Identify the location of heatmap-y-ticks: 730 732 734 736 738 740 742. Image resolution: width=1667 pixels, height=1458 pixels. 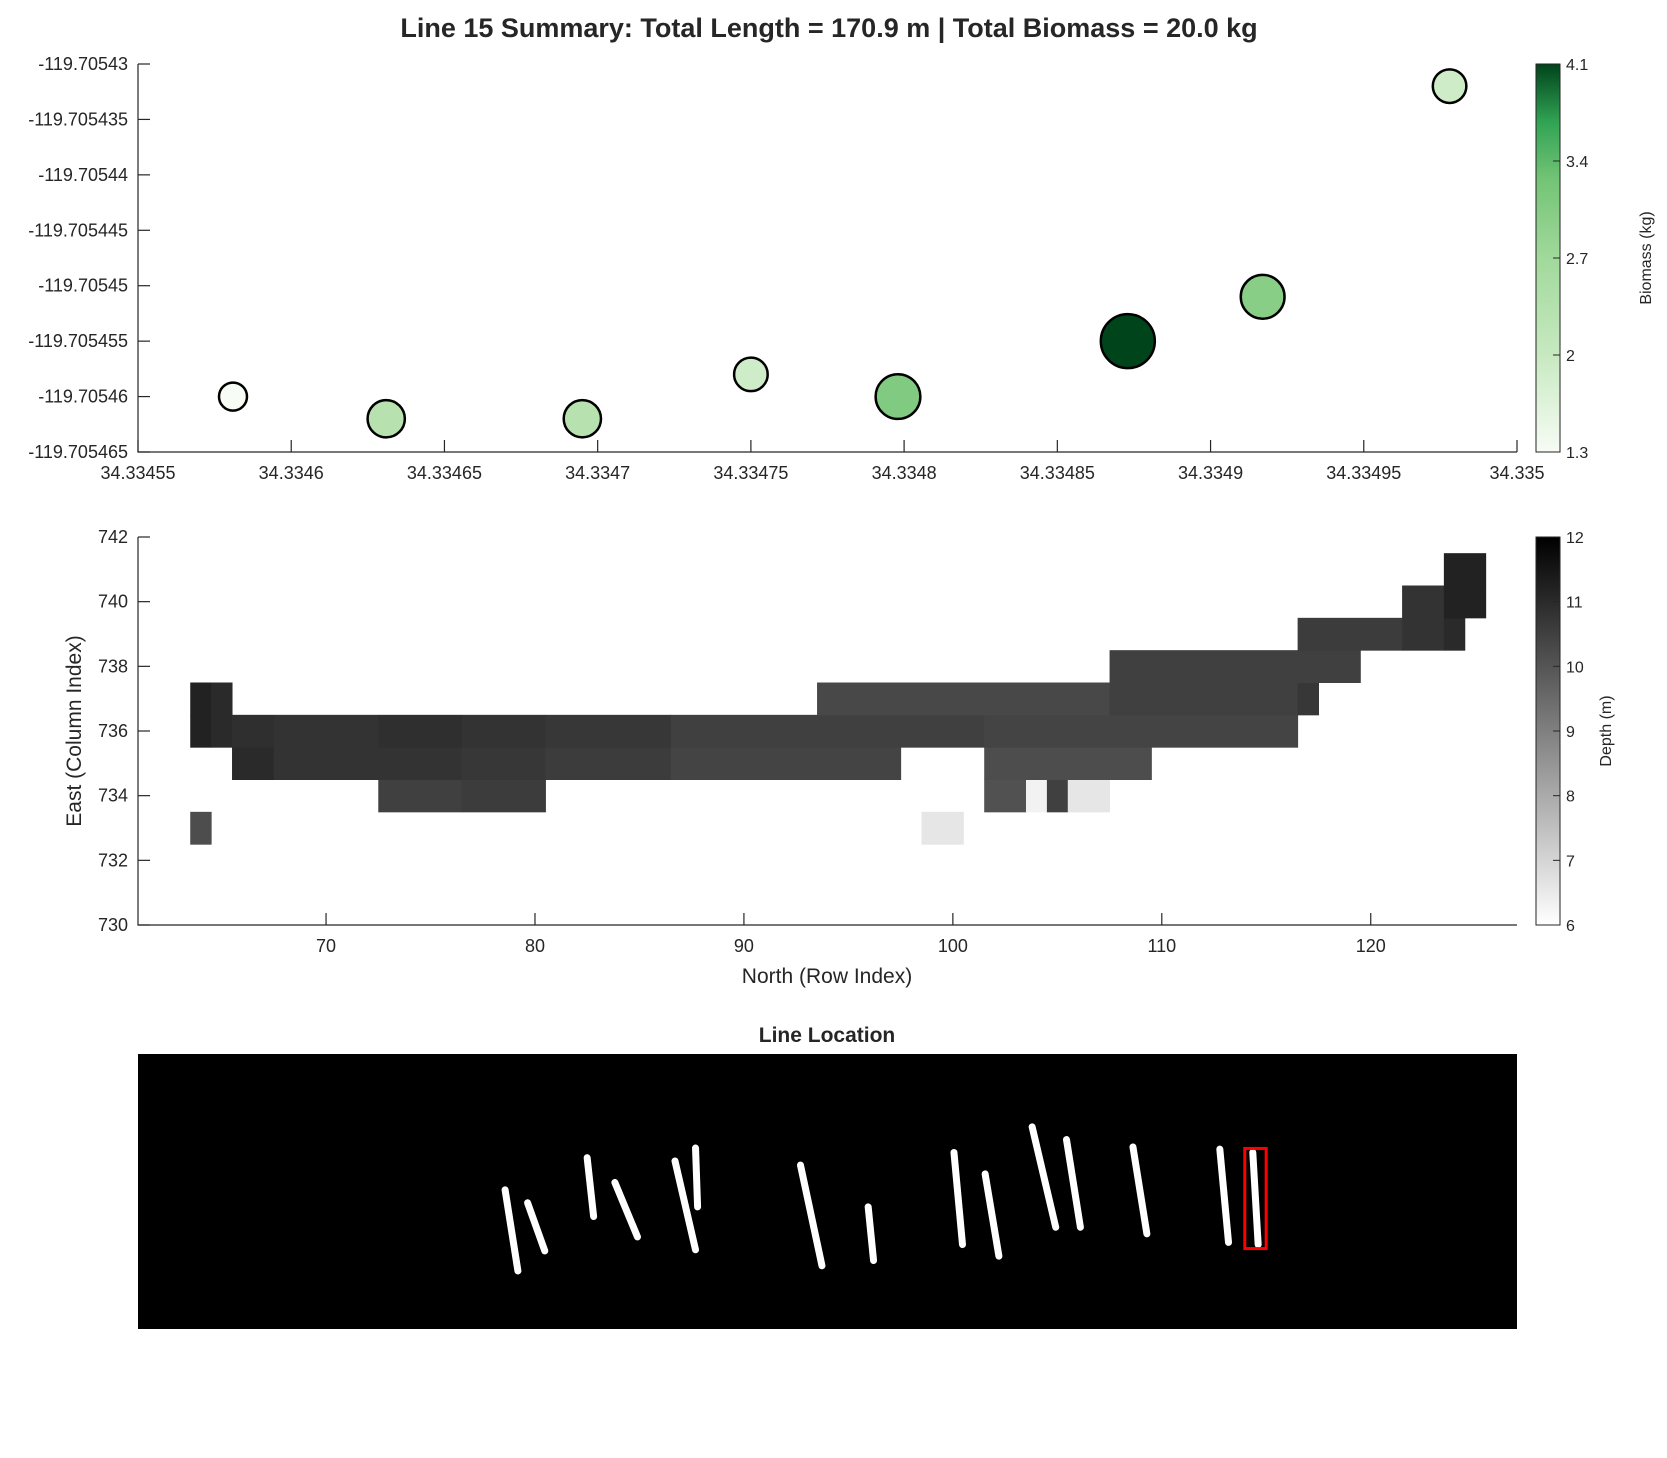
(124, 731).